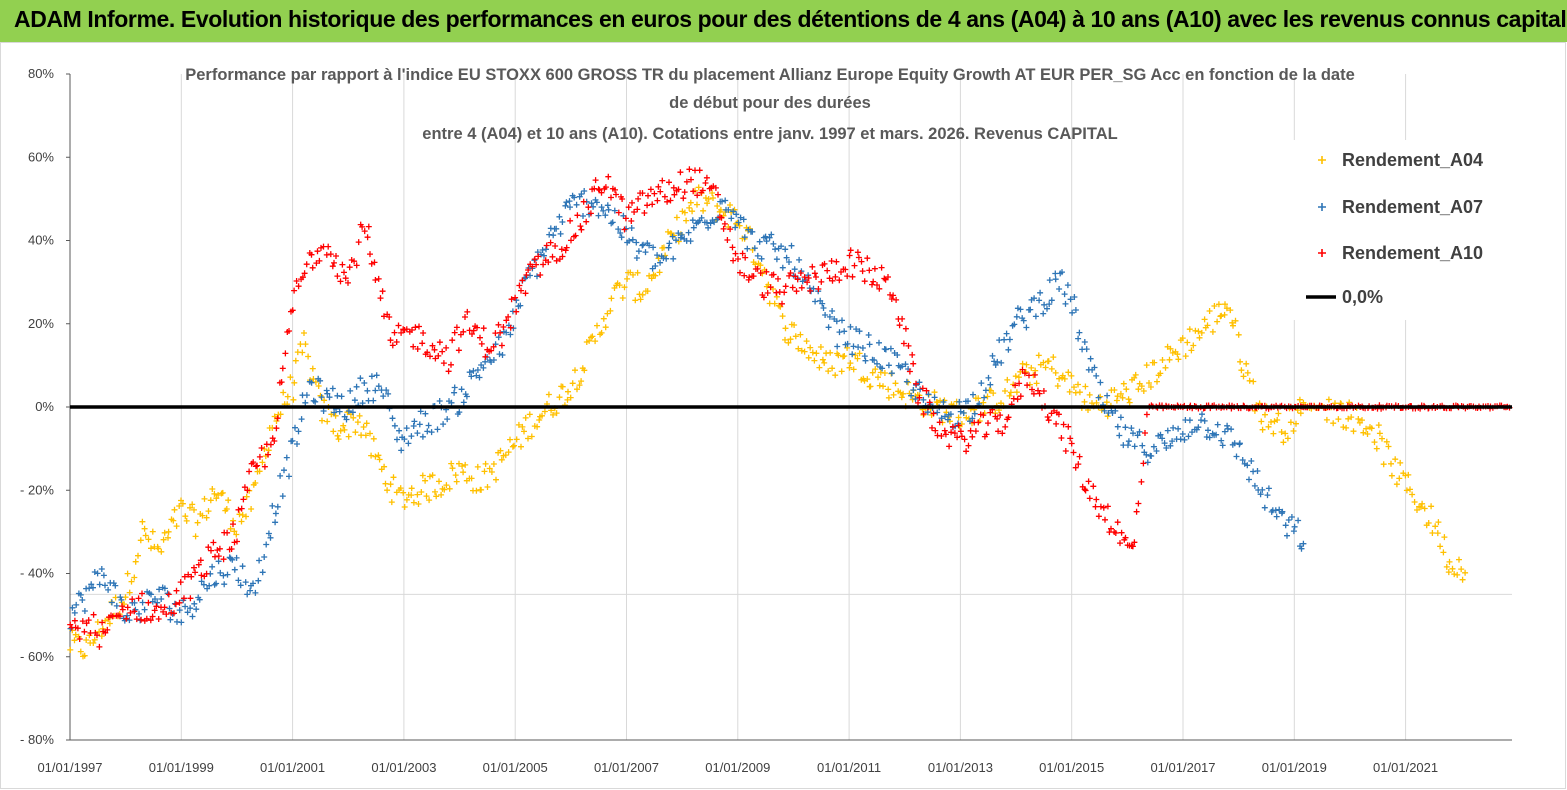  What do you see at coordinates (515, 767) in the screenshot?
I see `x-tick-label: 01/01/2005` at bounding box center [515, 767].